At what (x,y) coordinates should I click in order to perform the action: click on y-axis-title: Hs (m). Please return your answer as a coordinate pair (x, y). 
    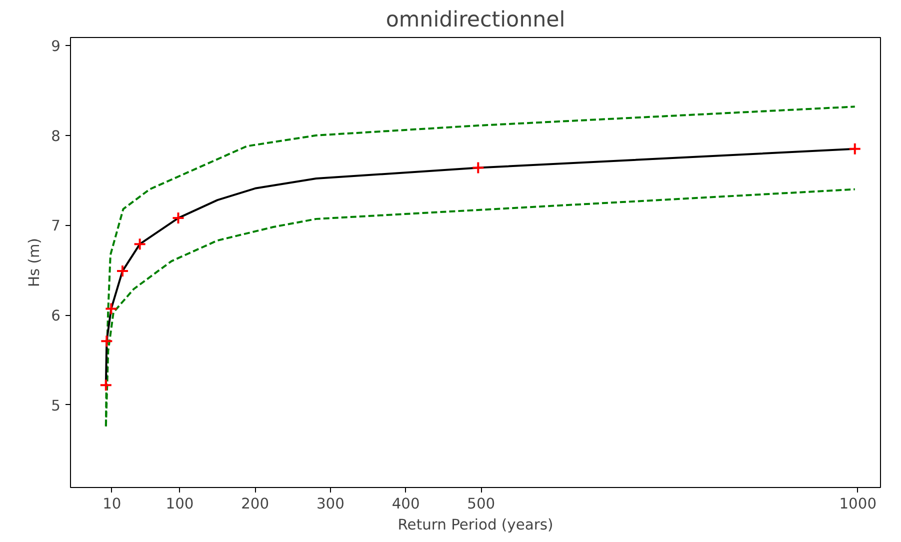
    Looking at the image, I should click on (35, 263).